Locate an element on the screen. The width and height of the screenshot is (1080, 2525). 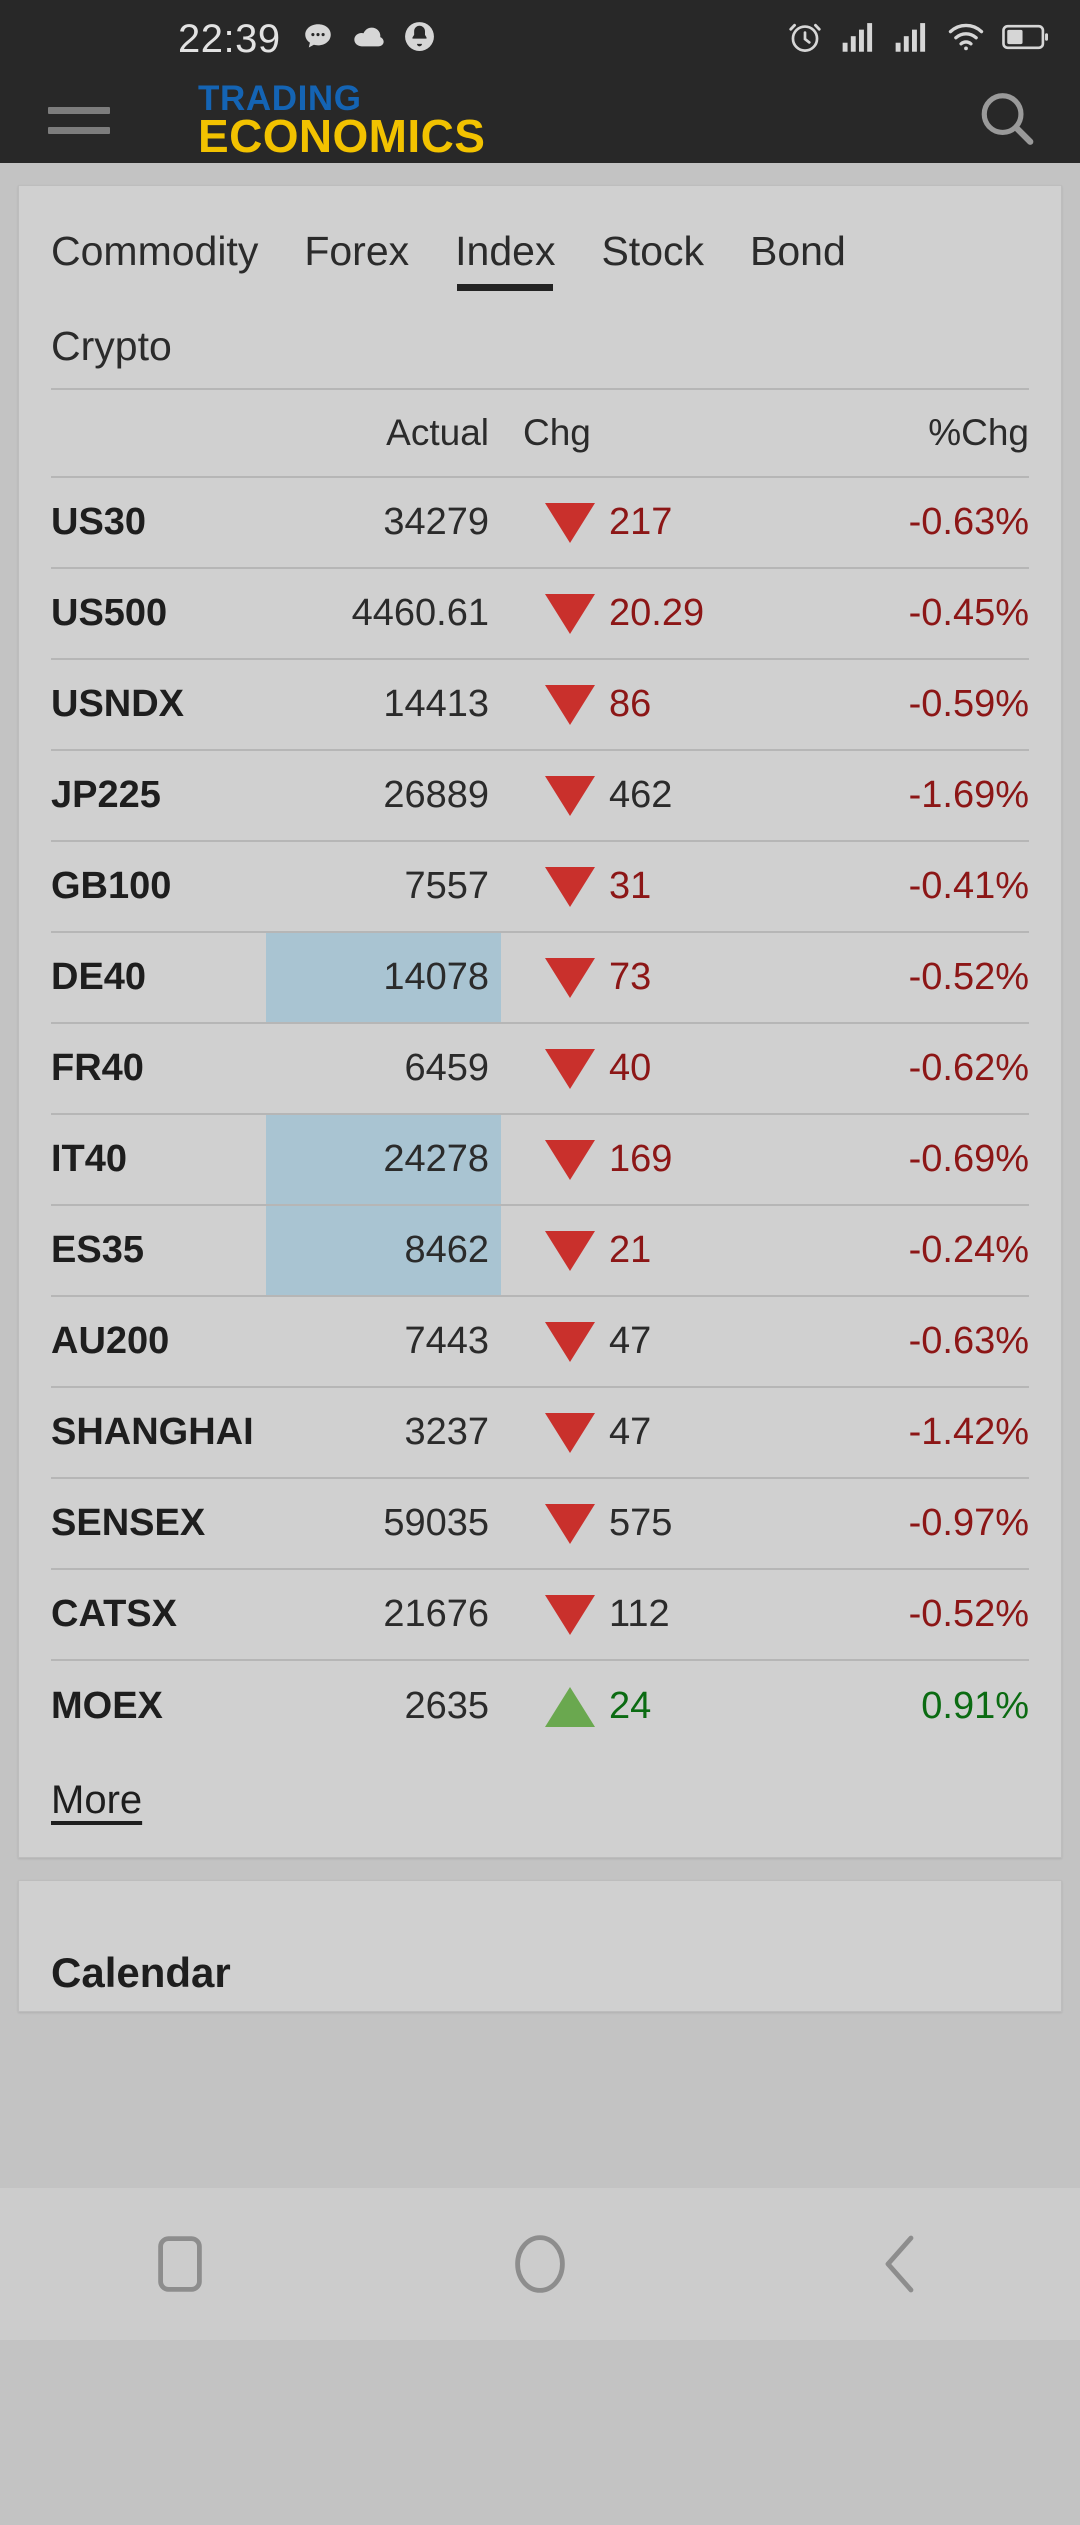
cell-chg: 169 is located at coordinates (650, 1159).